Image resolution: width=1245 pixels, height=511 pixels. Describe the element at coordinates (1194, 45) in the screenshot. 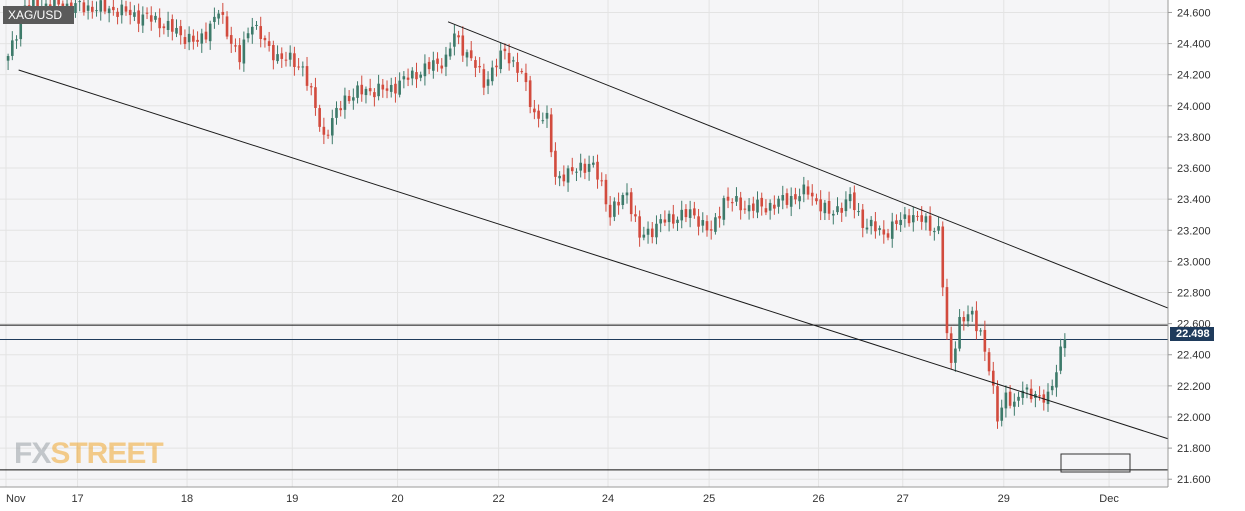

I see `y-tick-label: 24.400` at that location.